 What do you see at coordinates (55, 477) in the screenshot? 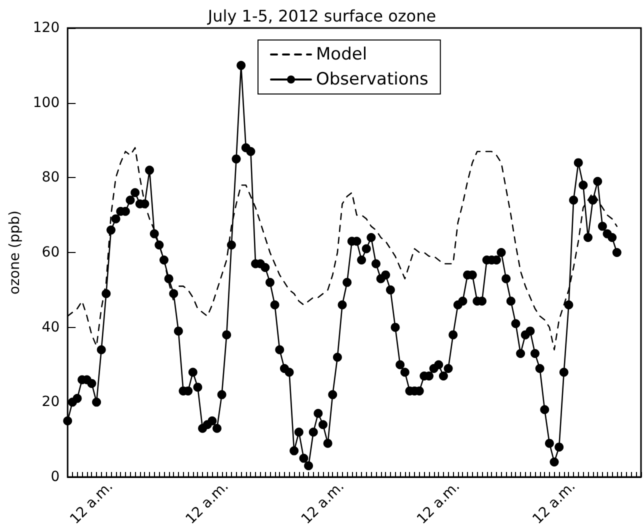
I see `y-tick-label: 0` at bounding box center [55, 477].